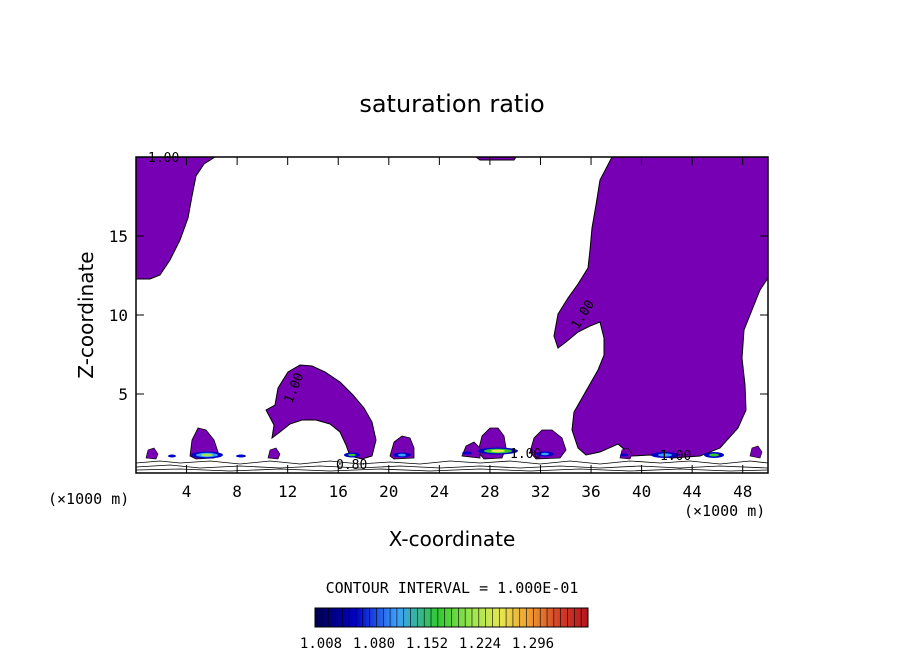 Image resolution: width=904 pixels, height=654 pixels. What do you see at coordinates (351, 465) in the screenshot?
I see `contour-label: 0.80` at bounding box center [351, 465].